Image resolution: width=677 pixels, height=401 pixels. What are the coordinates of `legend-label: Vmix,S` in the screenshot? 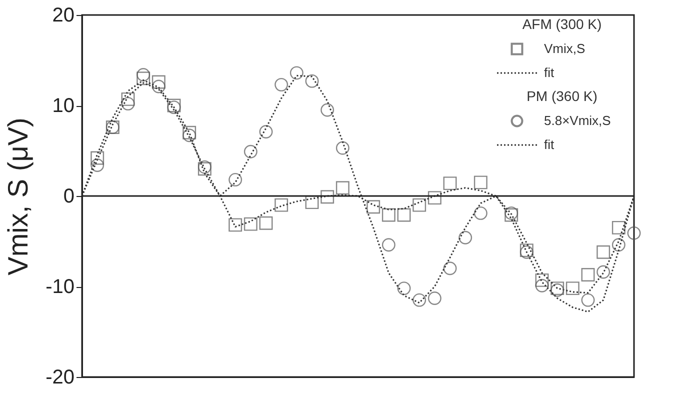 It's located at (565, 48).